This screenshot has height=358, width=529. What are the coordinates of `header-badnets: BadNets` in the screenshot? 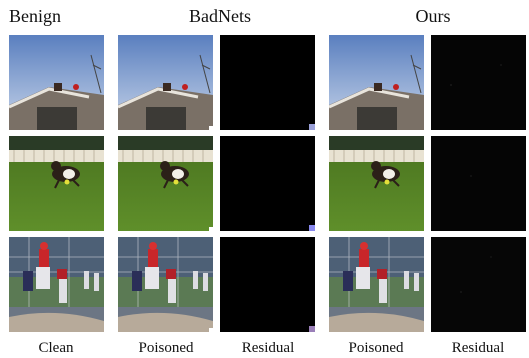 It's located at (220, 16).